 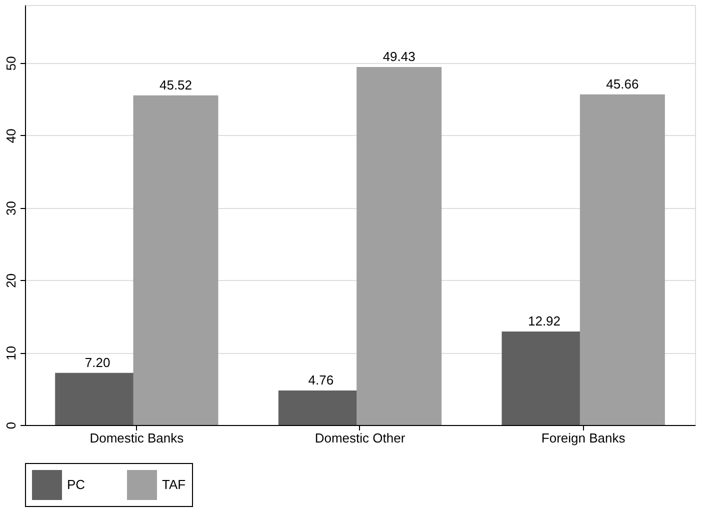 I want to click on x-tick-label: Domestic Other, so click(x=360, y=438).